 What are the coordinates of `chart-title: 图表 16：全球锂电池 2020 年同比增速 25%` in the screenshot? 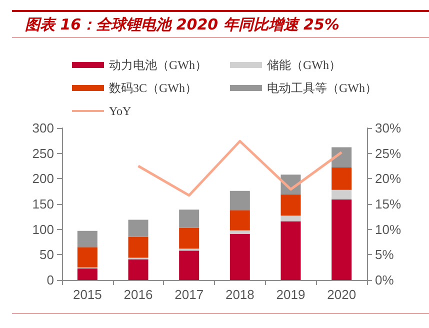 It's located at (182, 25).